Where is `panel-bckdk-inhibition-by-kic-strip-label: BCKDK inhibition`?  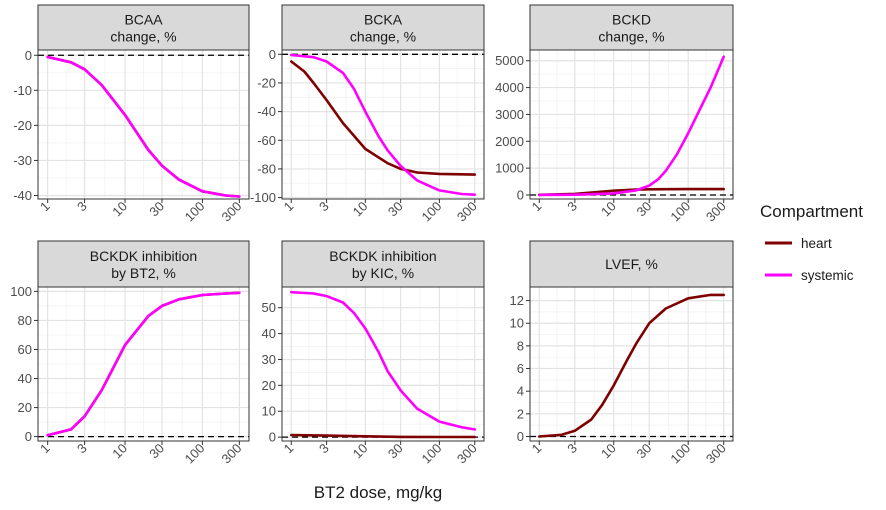
panel-bckdk-inhibition-by-kic-strip-label: BCKDK inhibition is located at coordinates (382, 256).